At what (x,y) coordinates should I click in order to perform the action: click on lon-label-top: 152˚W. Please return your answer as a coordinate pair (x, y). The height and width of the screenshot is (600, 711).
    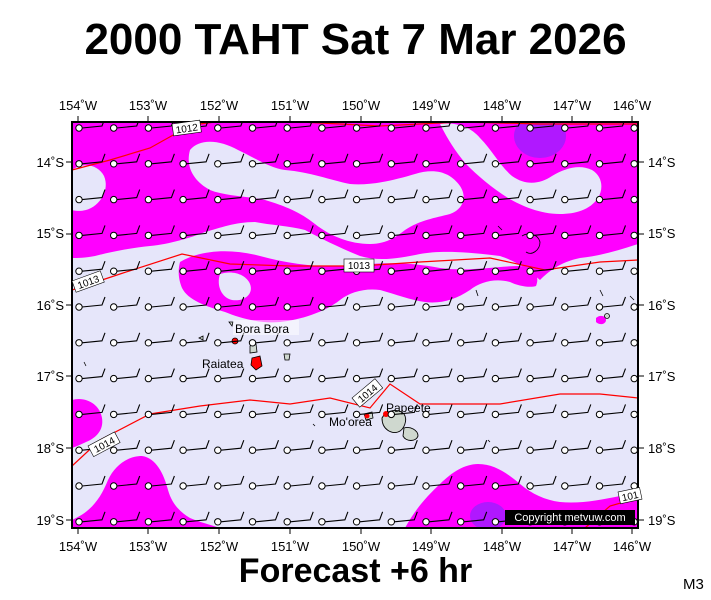
    Looking at the image, I should click on (219, 105).